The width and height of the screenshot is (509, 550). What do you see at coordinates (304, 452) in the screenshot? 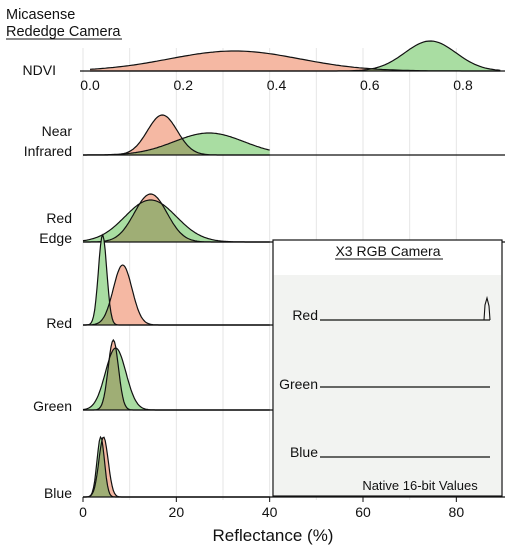
I see `inset-row-label-blue: Blue` at bounding box center [304, 452].